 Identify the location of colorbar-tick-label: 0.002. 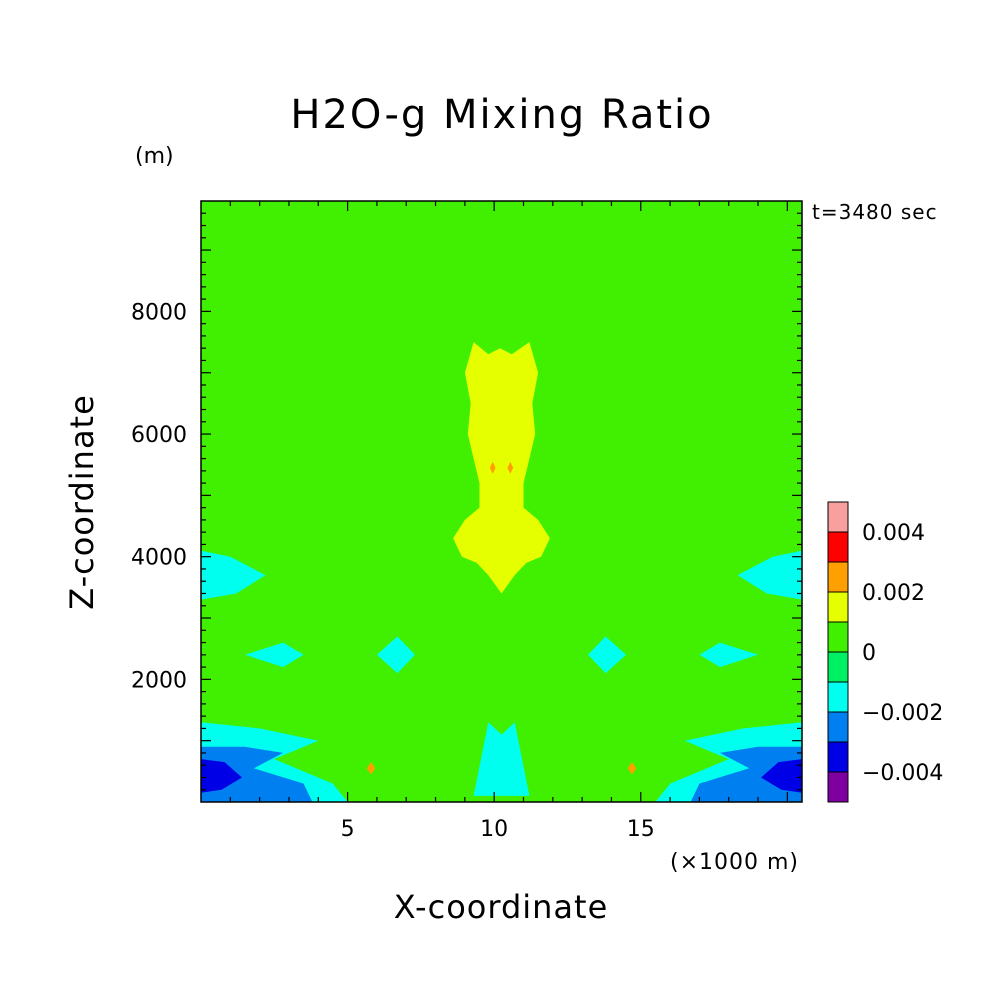
(893, 593).